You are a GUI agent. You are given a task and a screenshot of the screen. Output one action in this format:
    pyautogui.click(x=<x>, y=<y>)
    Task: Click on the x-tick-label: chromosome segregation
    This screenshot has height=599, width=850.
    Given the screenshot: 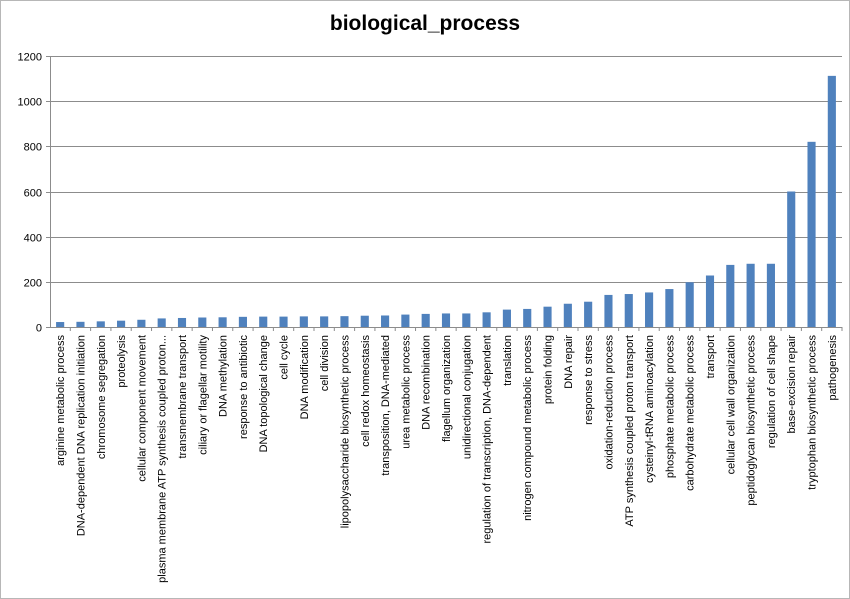 What is the action you would take?
    pyautogui.click(x=102, y=397)
    